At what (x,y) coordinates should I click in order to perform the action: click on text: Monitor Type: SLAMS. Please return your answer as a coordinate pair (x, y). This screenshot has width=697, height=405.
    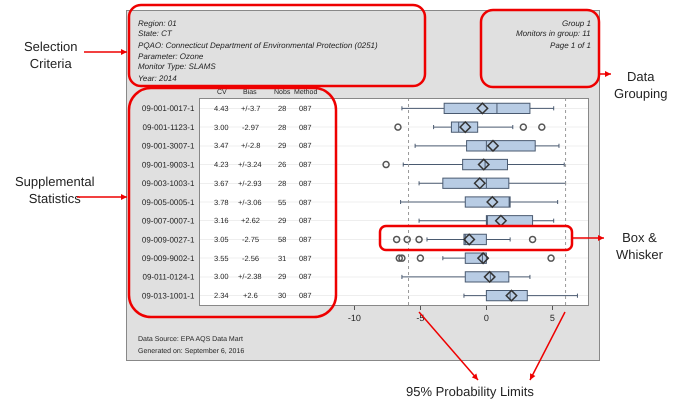
    Looking at the image, I should click on (177, 66).